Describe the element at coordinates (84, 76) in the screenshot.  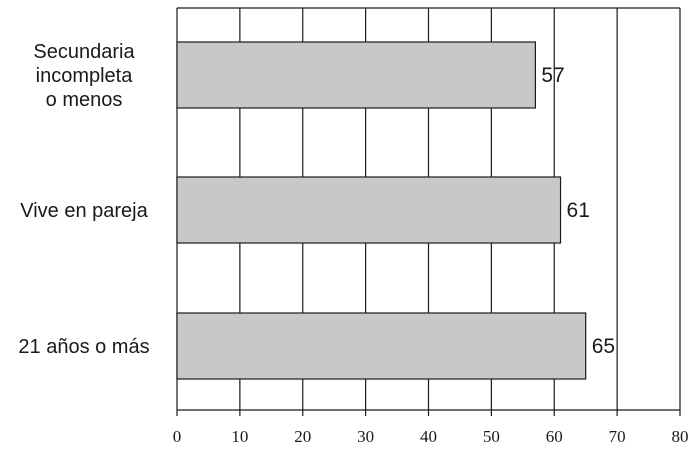
I see `category-label-1: Secundaria incompleta o menos` at that location.